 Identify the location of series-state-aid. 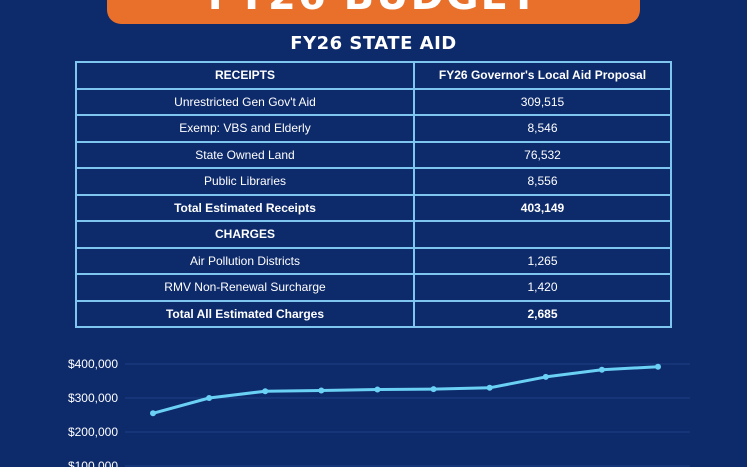
(405, 390).